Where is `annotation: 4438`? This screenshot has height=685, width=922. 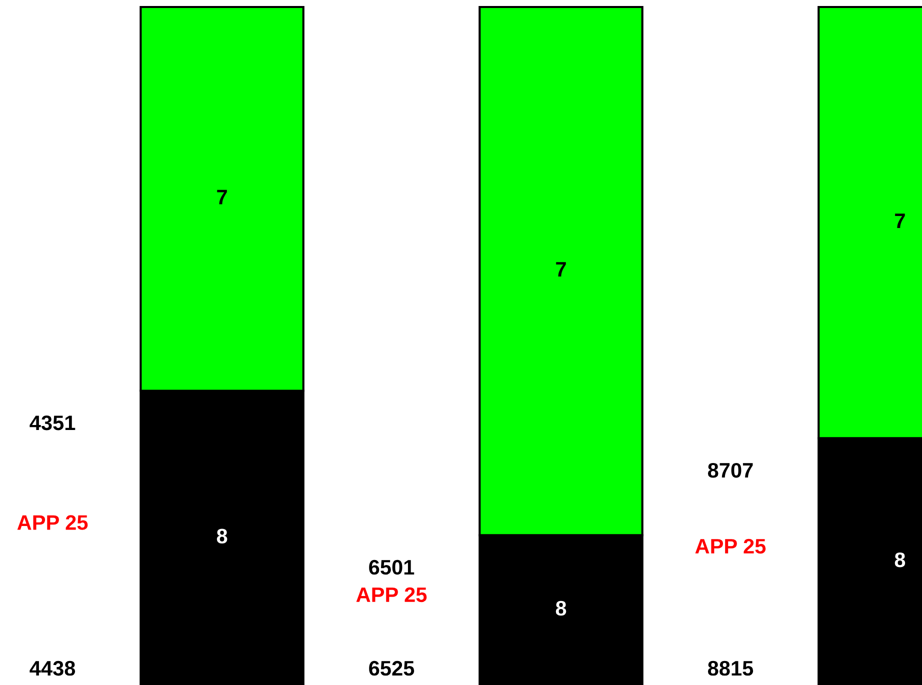 annotation: 4438 is located at coordinates (53, 668).